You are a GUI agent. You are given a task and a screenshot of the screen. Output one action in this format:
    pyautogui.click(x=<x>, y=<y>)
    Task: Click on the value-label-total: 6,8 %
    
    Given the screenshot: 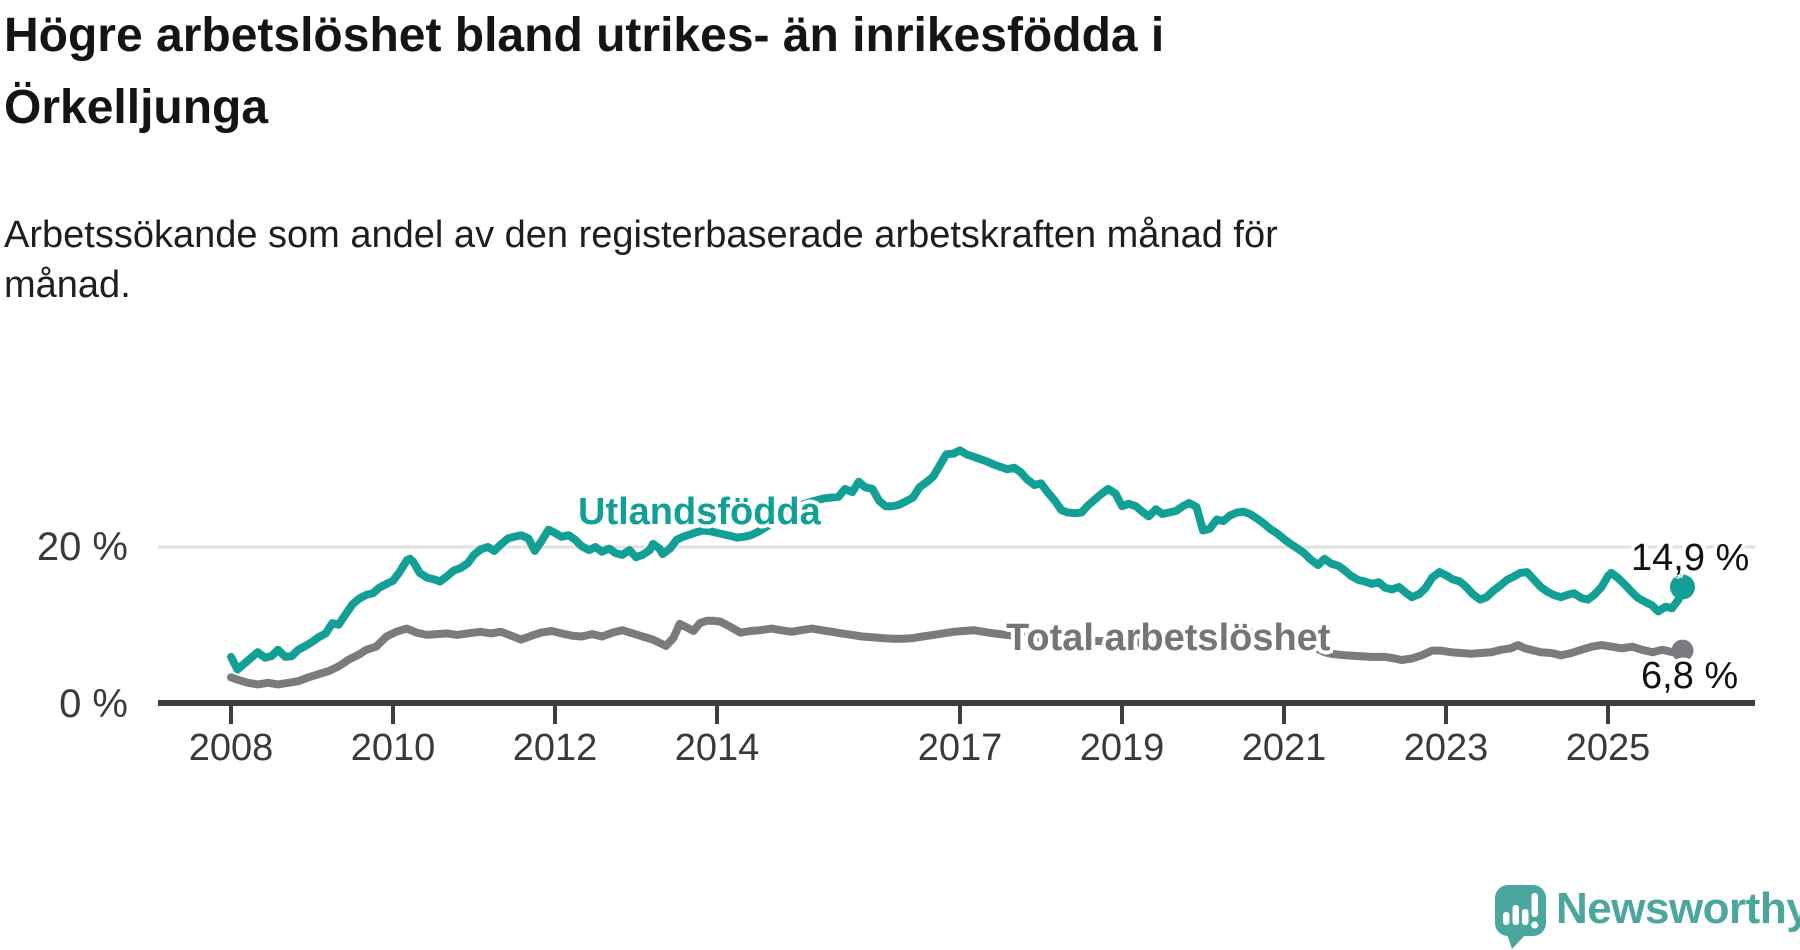 What is the action you would take?
    pyautogui.click(x=1690, y=676)
    